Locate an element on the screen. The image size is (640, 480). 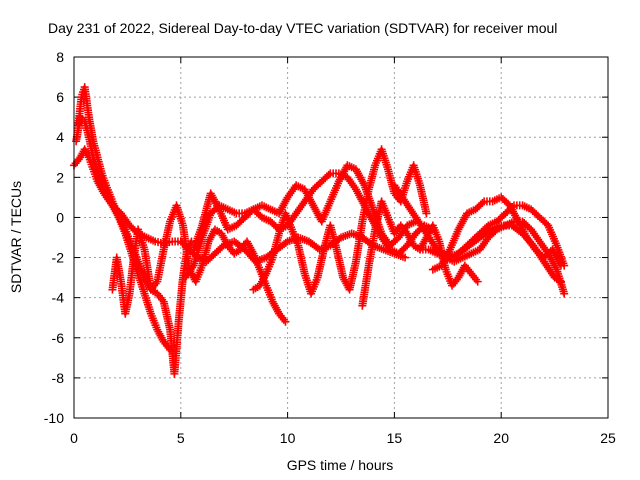
y-tick-label: -8 is located at coordinates (58, 378).